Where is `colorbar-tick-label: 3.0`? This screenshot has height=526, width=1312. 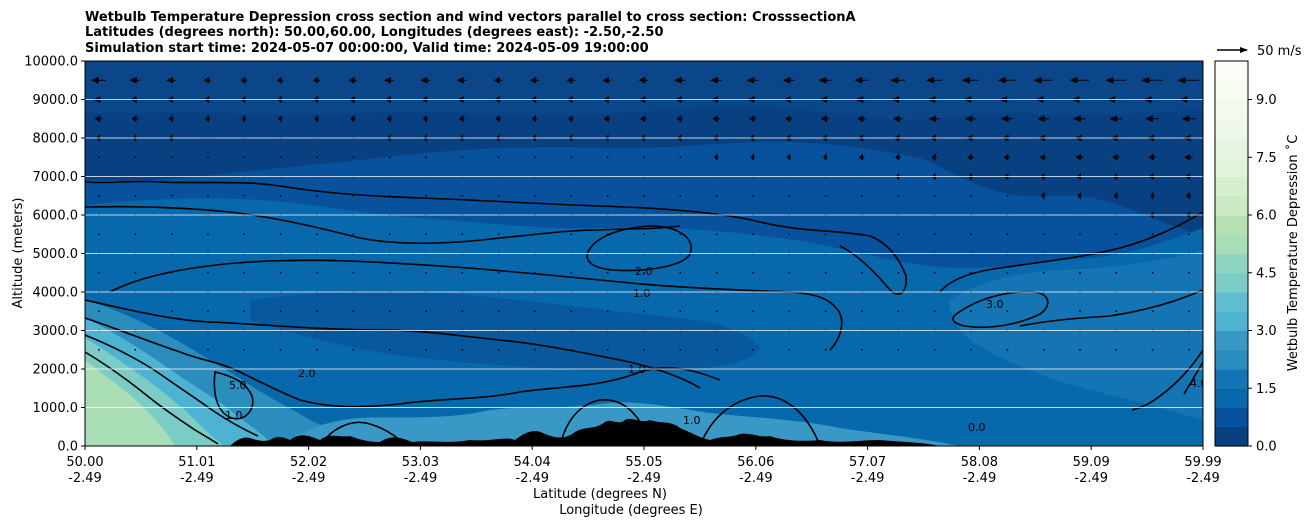 colorbar-tick-label: 3.0 is located at coordinates (1266, 331).